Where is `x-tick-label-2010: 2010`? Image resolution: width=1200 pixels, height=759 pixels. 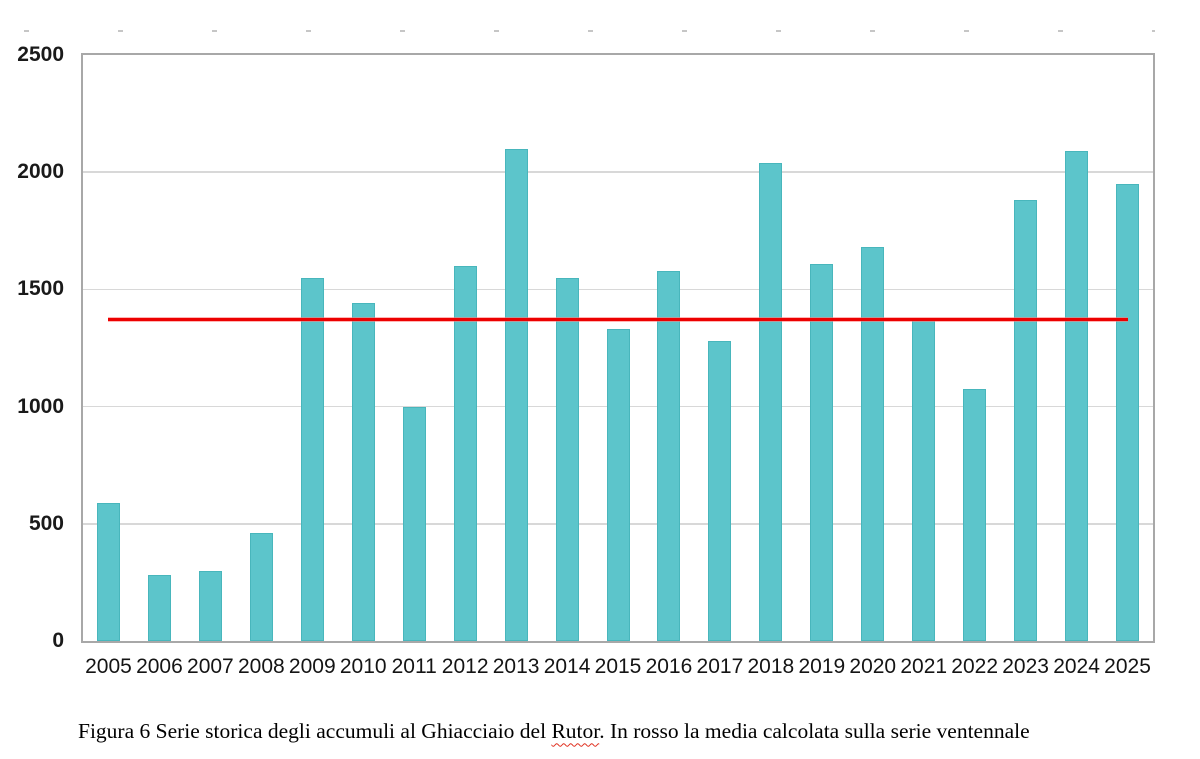 x-tick-label-2010: 2010 is located at coordinates (363, 666).